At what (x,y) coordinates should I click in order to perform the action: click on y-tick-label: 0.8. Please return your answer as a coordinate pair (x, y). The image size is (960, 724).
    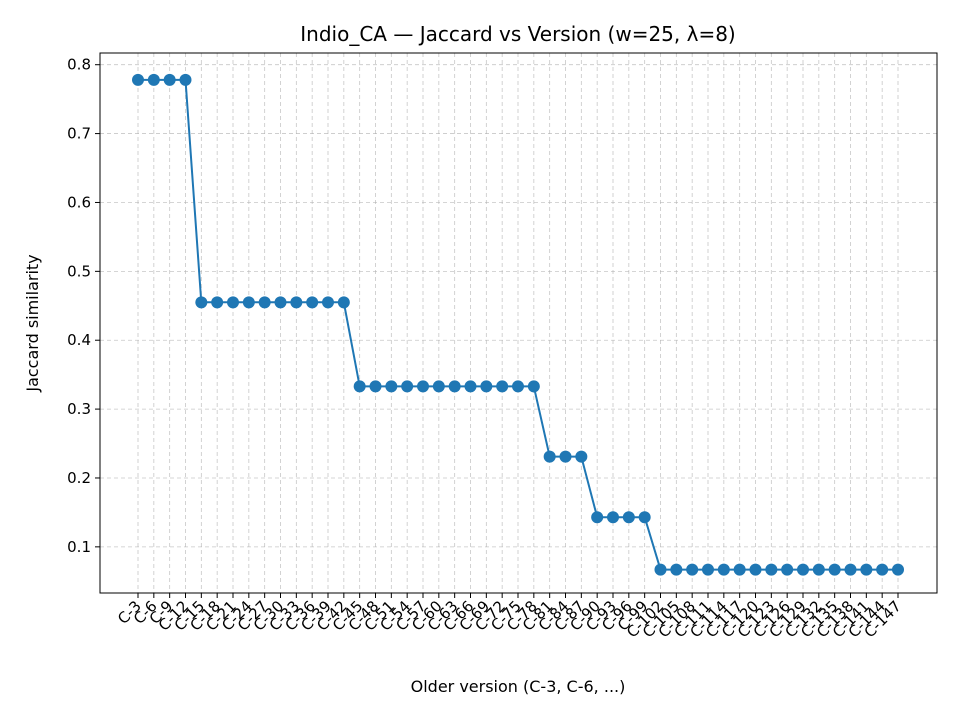
    Looking at the image, I should click on (79, 65).